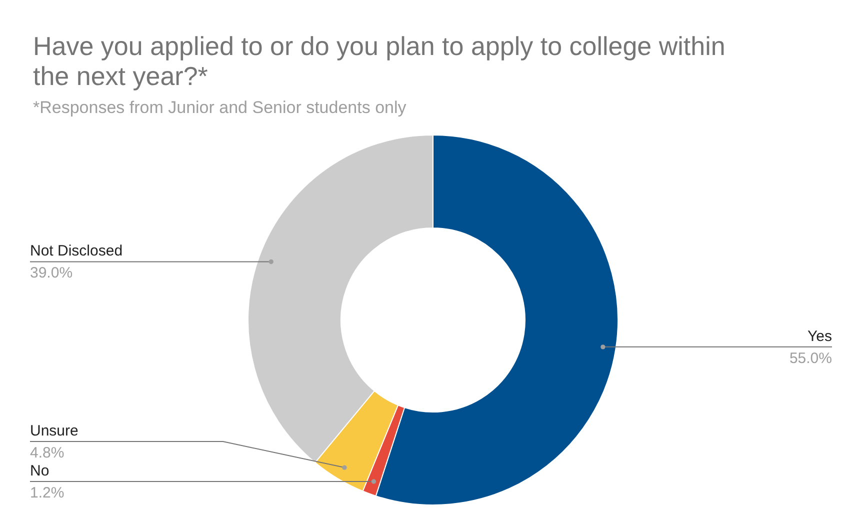 This screenshot has width=857, height=531. Describe the element at coordinates (40, 471) in the screenshot. I see `slice-label: No` at that location.